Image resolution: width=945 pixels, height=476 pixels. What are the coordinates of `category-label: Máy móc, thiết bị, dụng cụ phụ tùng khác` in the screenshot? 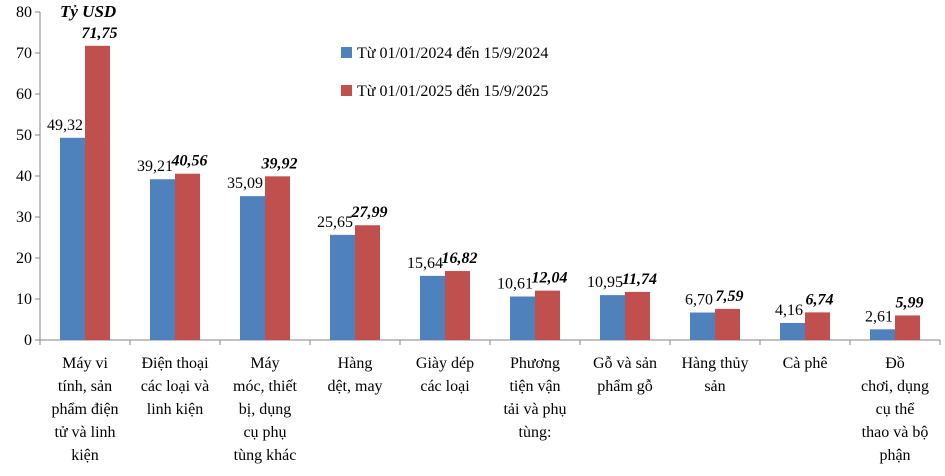 It's located at (265, 409).